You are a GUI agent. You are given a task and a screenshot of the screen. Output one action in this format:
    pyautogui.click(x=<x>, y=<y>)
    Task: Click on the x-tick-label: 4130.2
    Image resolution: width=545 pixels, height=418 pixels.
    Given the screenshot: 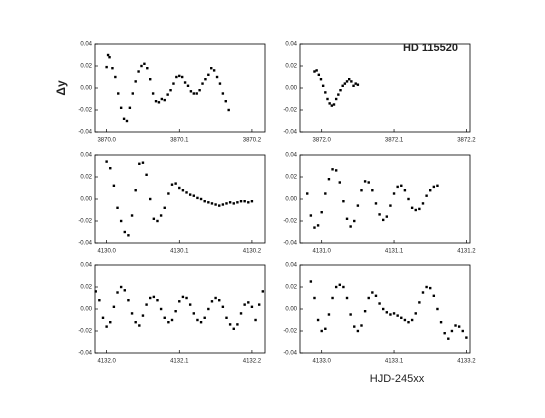 What is the action you would take?
    pyautogui.click(x=252, y=252)
    